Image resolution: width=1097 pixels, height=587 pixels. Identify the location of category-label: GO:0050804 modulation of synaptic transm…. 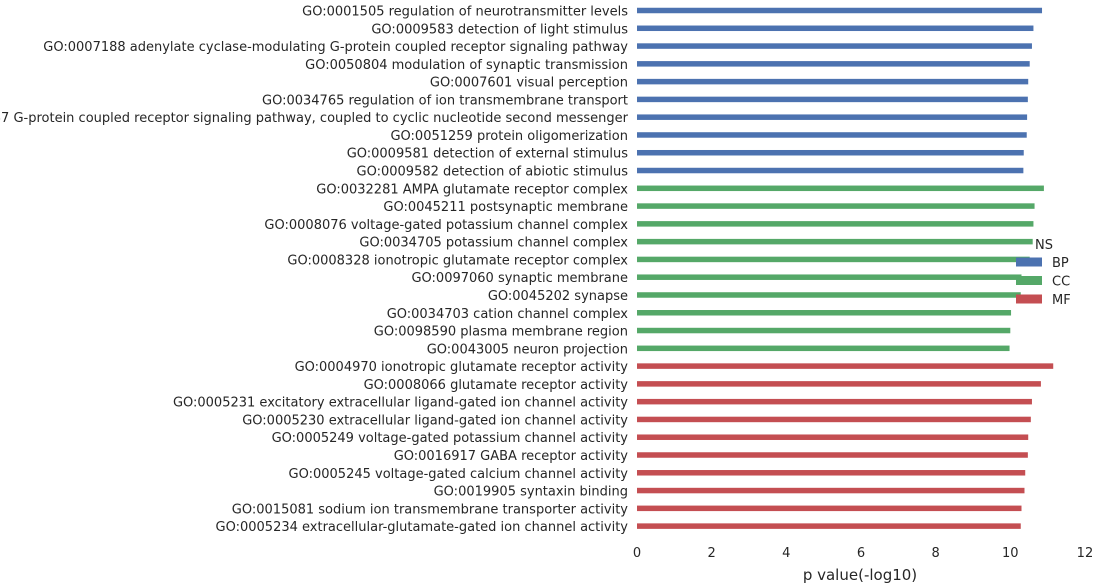
(466, 65).